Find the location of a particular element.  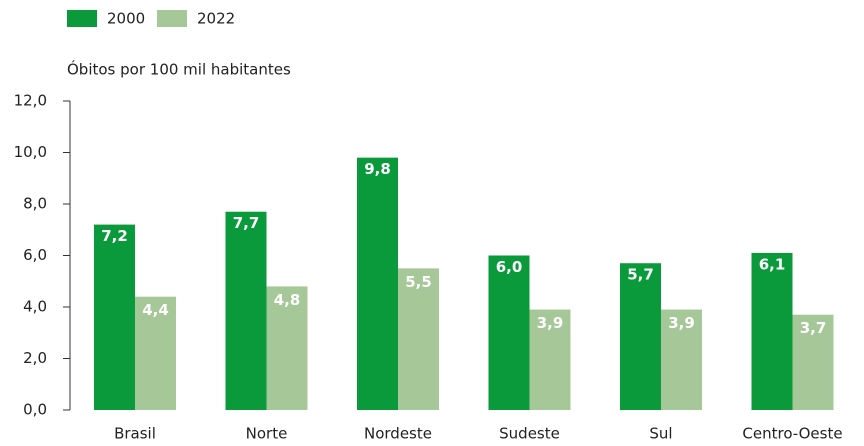

value-label: 6,1 is located at coordinates (772, 264).